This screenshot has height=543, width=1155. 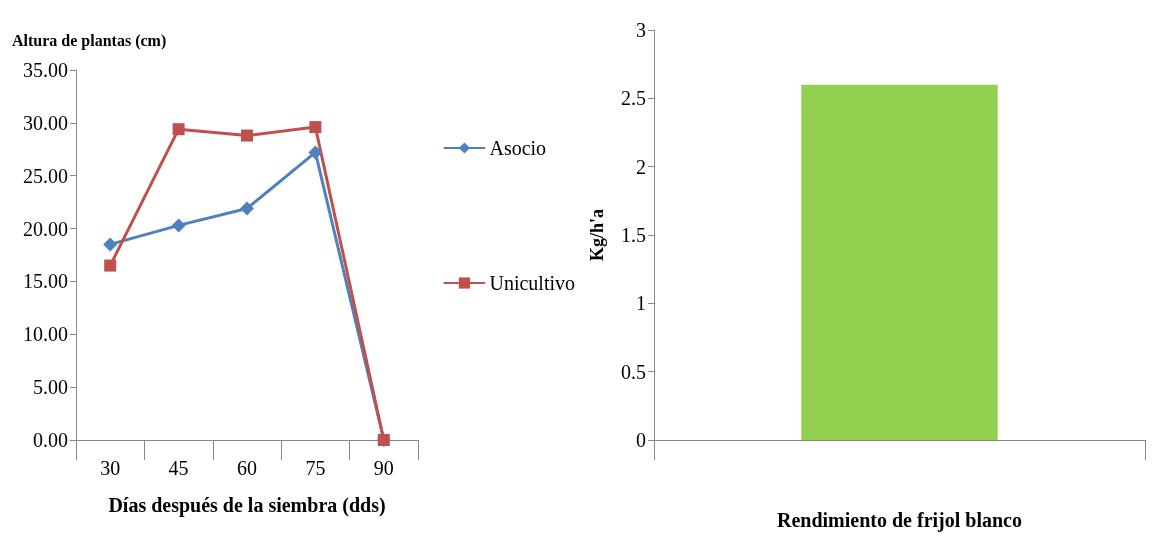 I want to click on y-tick-label: 2, so click(x=641, y=166).